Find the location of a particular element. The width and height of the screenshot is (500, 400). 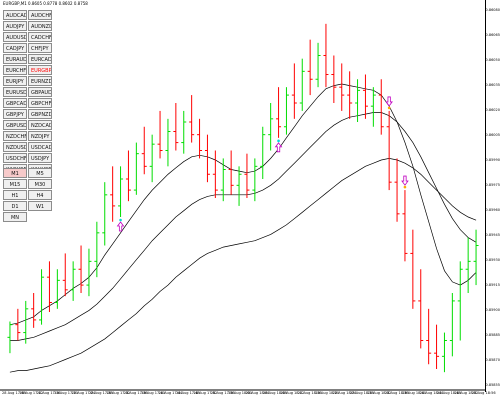

symbol-button-cadjpy: CADJPY is located at coordinates (15, 48).